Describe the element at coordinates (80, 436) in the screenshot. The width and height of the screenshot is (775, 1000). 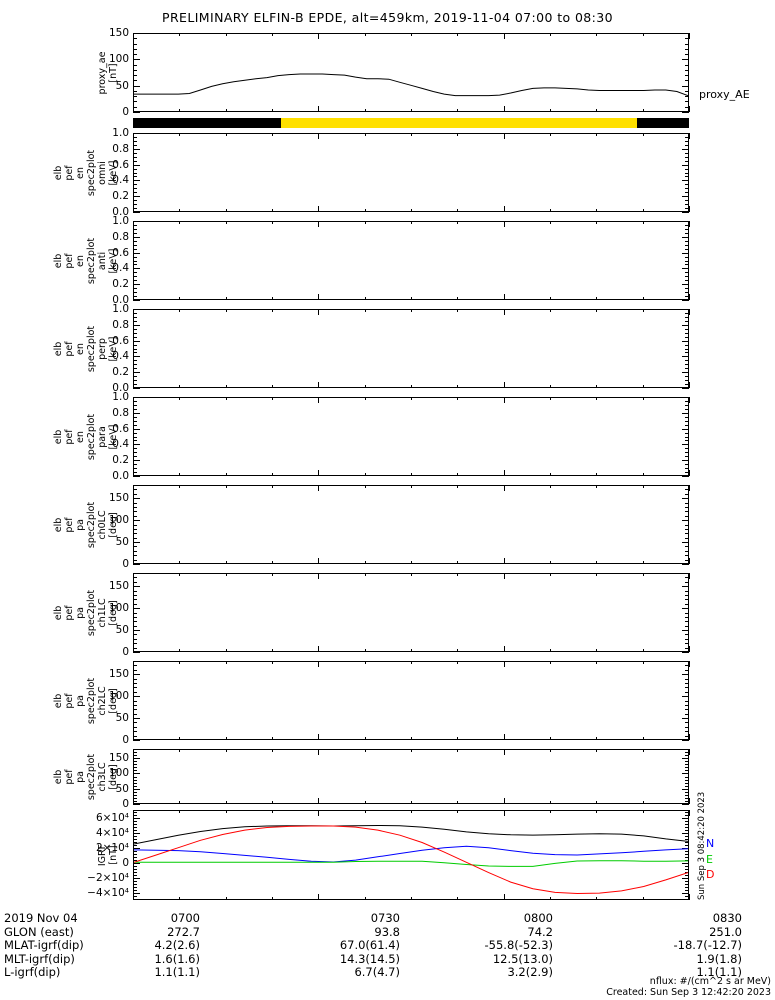
I see `axis-label-line: en` at that location.